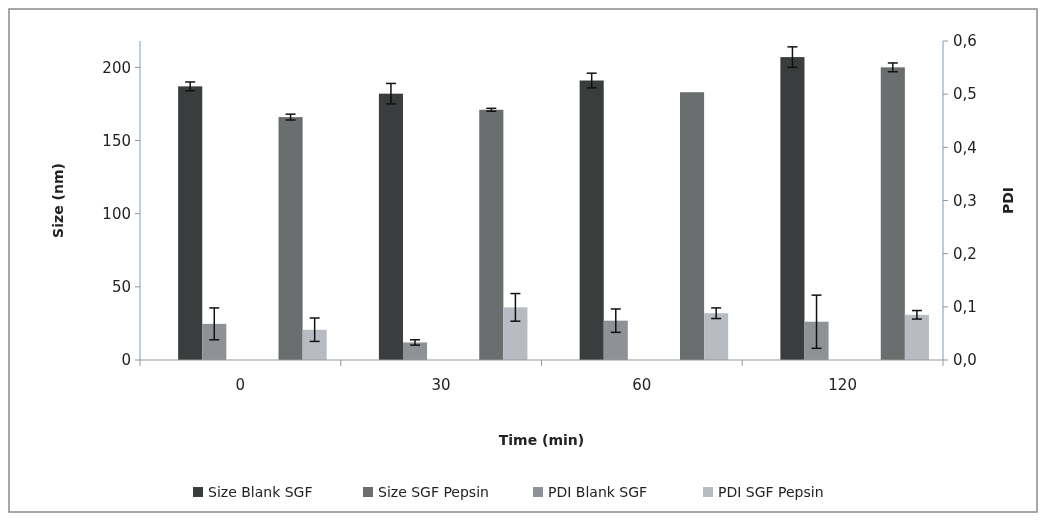 The height and width of the screenshot is (523, 1046). What do you see at coordinates (965, 41) in the screenshot?
I see `y2-tick-label: 0,6` at bounding box center [965, 41].